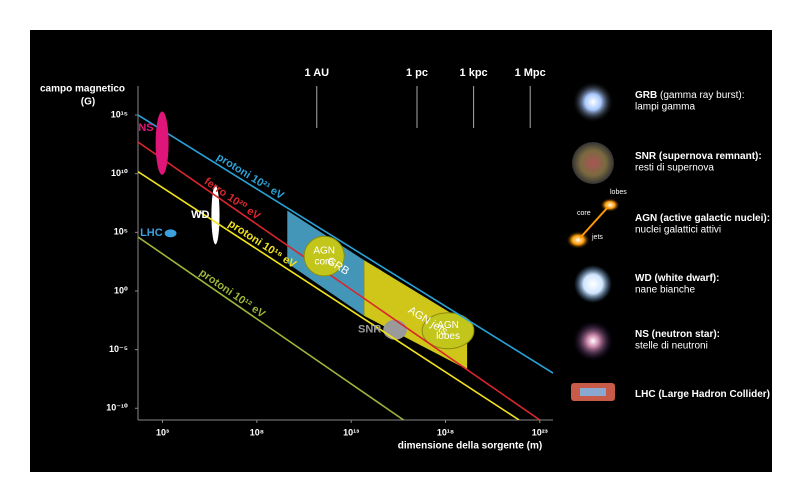 The height and width of the screenshot is (501, 800). I want to click on icon-label: core, so click(584, 213).